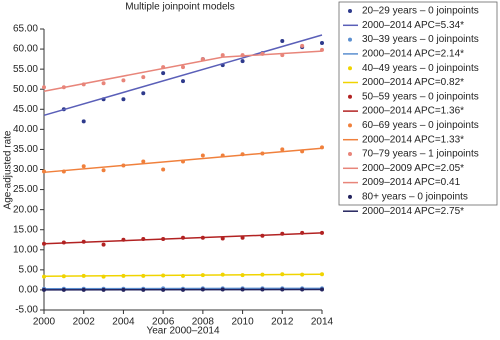 This screenshot has height=340, width=500. What do you see at coordinates (25, 149) in the screenshot?
I see `y-tick-label: 35.00` at bounding box center [25, 149].